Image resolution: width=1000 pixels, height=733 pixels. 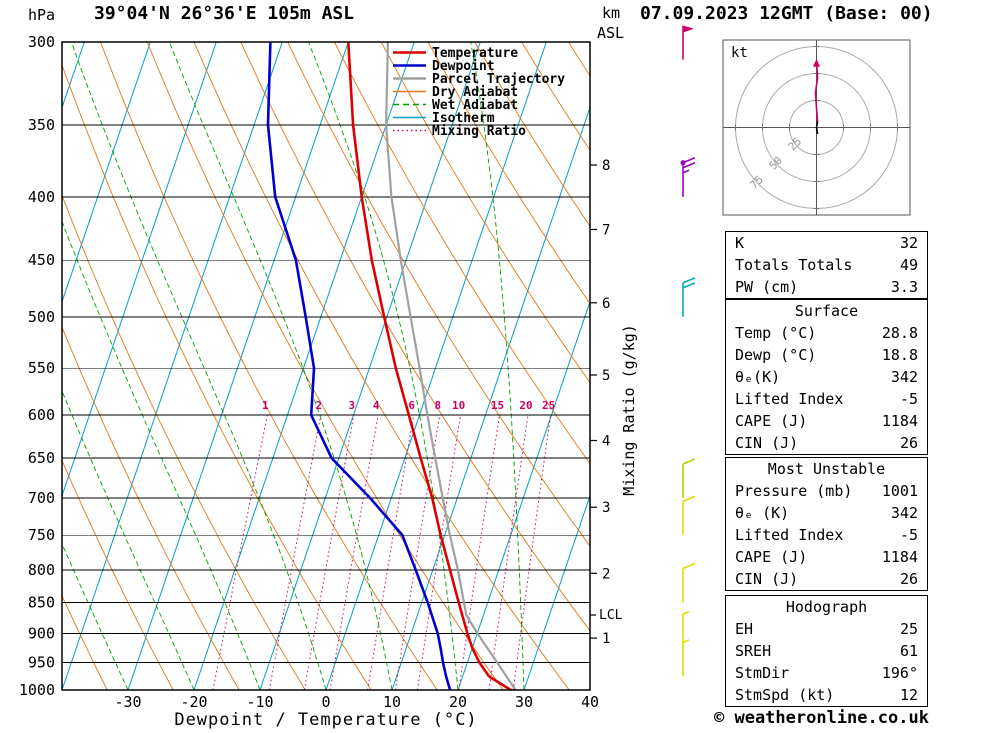 I want to click on svg-text: 950, so click(x=41, y=662).